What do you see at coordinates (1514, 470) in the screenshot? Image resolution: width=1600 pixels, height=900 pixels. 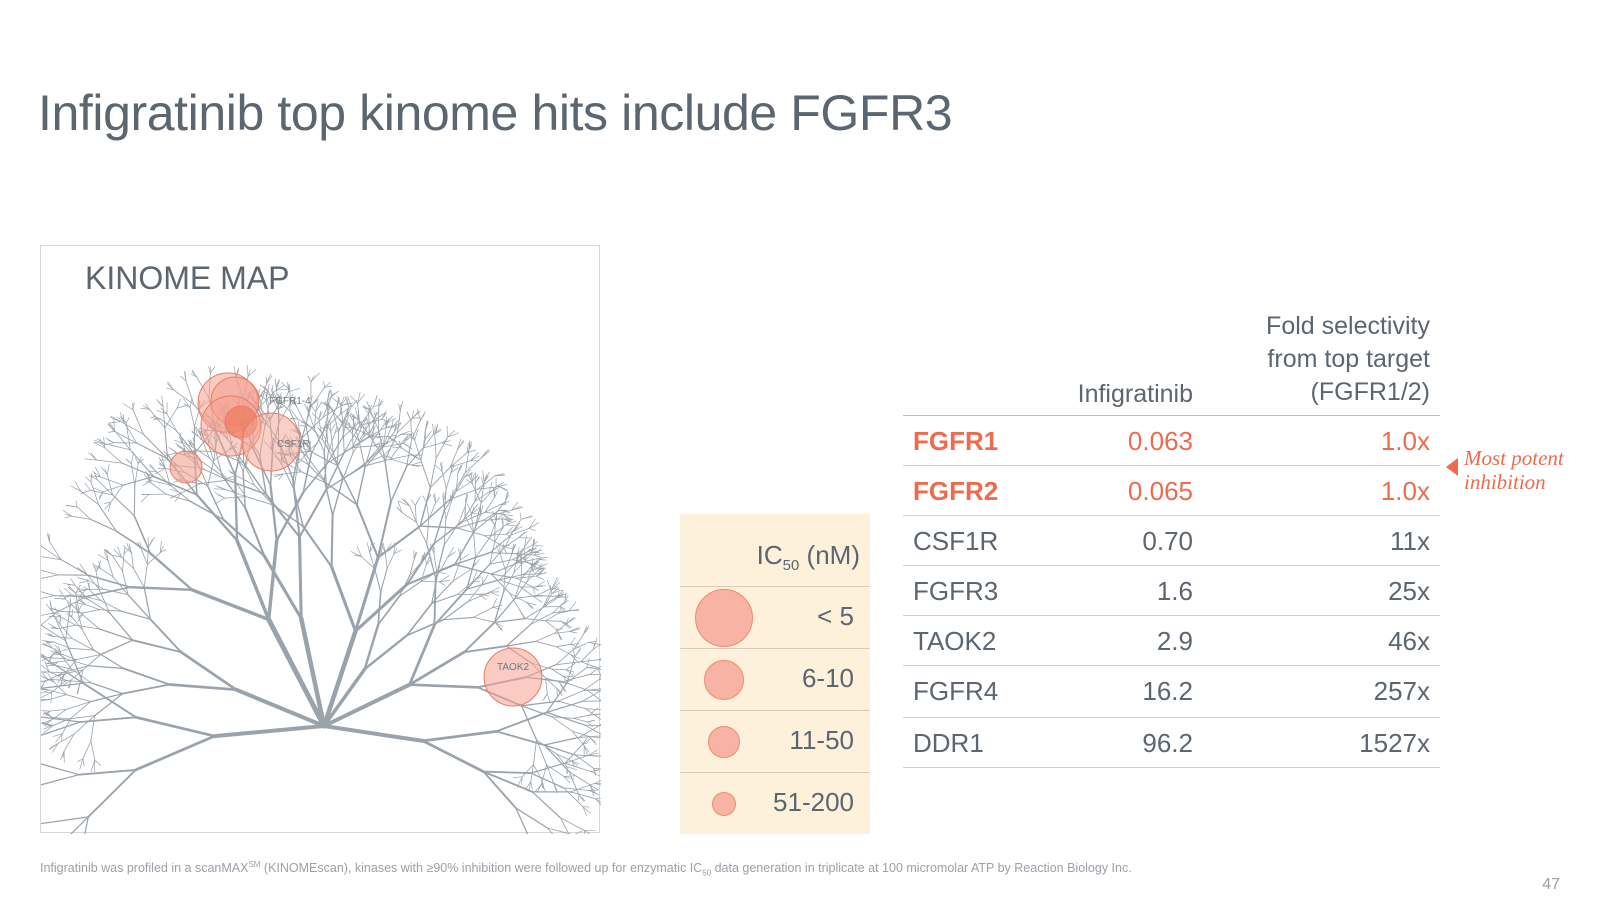 I see `callout-note: Most potent inhibition` at bounding box center [1514, 470].